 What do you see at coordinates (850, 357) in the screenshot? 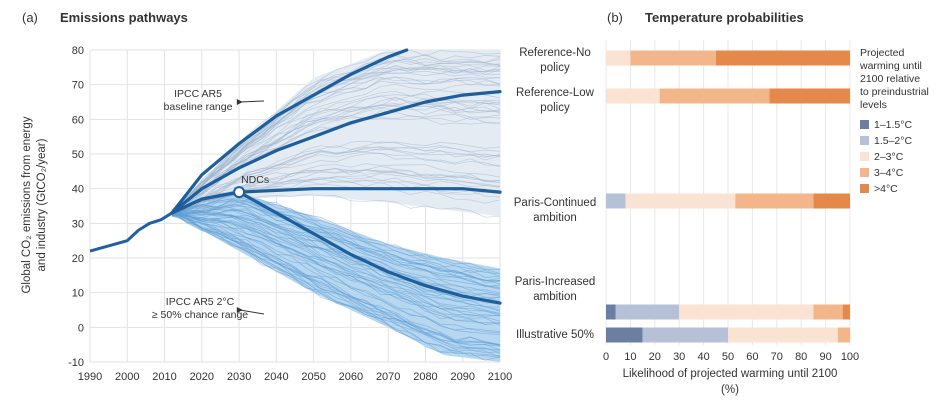
I see `x-tick-label-b: 100` at bounding box center [850, 357].